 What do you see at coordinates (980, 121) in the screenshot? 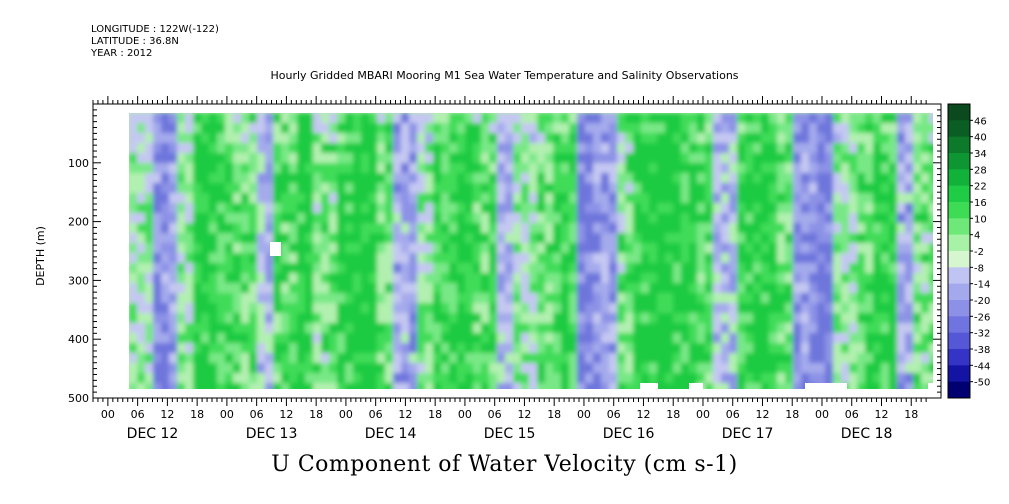
I see `colorbar-label: 46` at bounding box center [980, 121].